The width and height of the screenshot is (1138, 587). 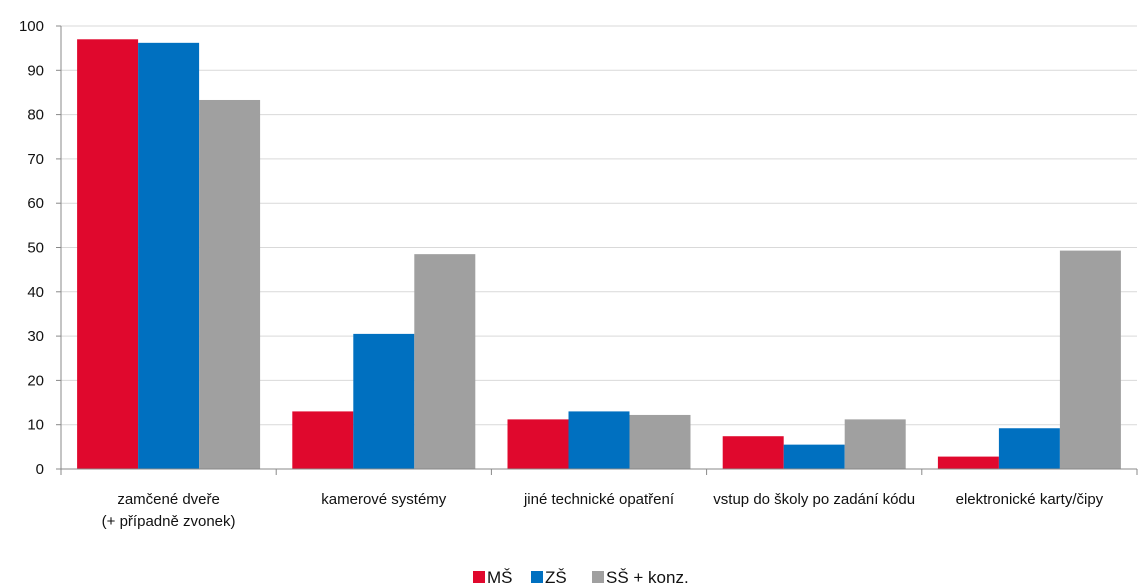 I want to click on bar-z--1, so click(x=384, y=401).